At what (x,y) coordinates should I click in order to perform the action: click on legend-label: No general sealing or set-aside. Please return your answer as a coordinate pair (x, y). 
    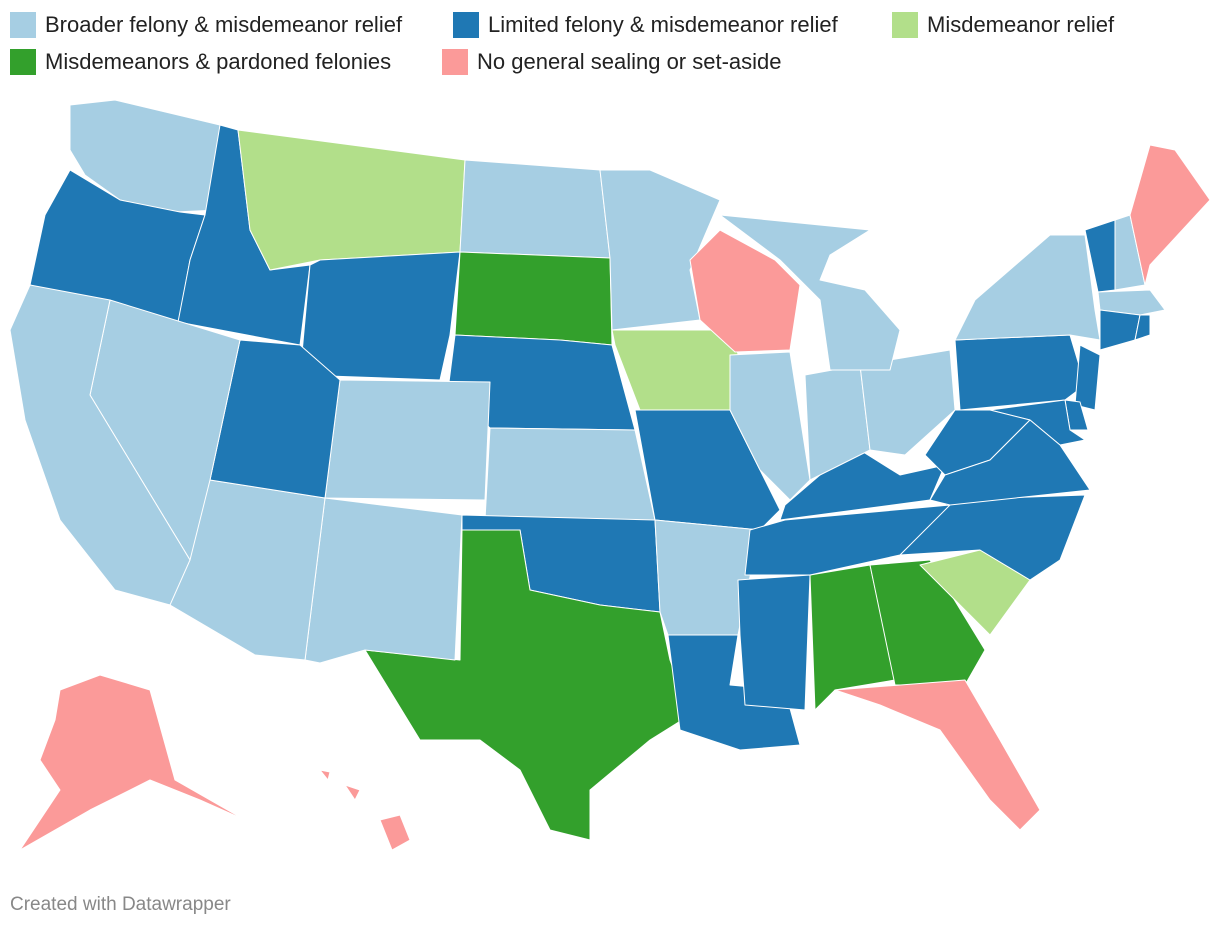
    Looking at the image, I should click on (629, 61).